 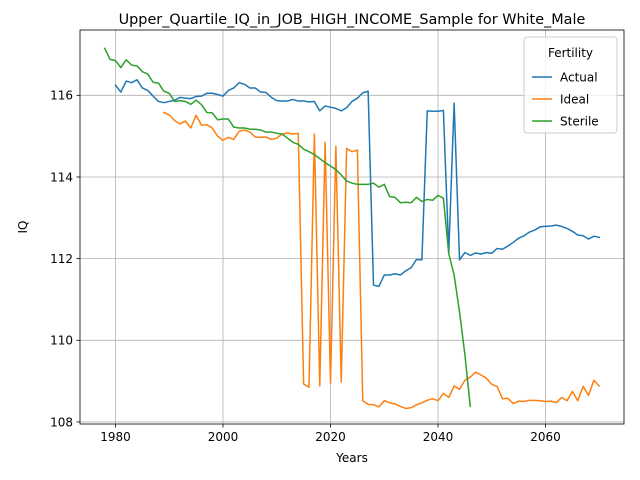 What do you see at coordinates (115, 437) in the screenshot?
I see `x-tick-label: 1980` at bounding box center [115, 437].